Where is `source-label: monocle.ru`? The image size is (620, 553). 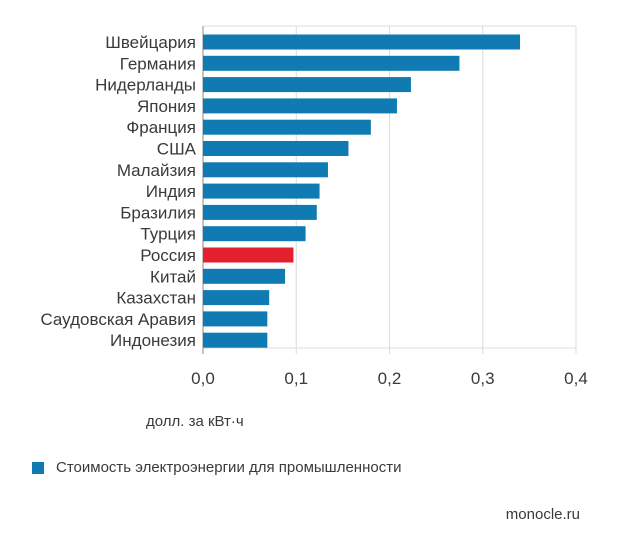 source-label: monocle.ru is located at coordinates (542, 514).